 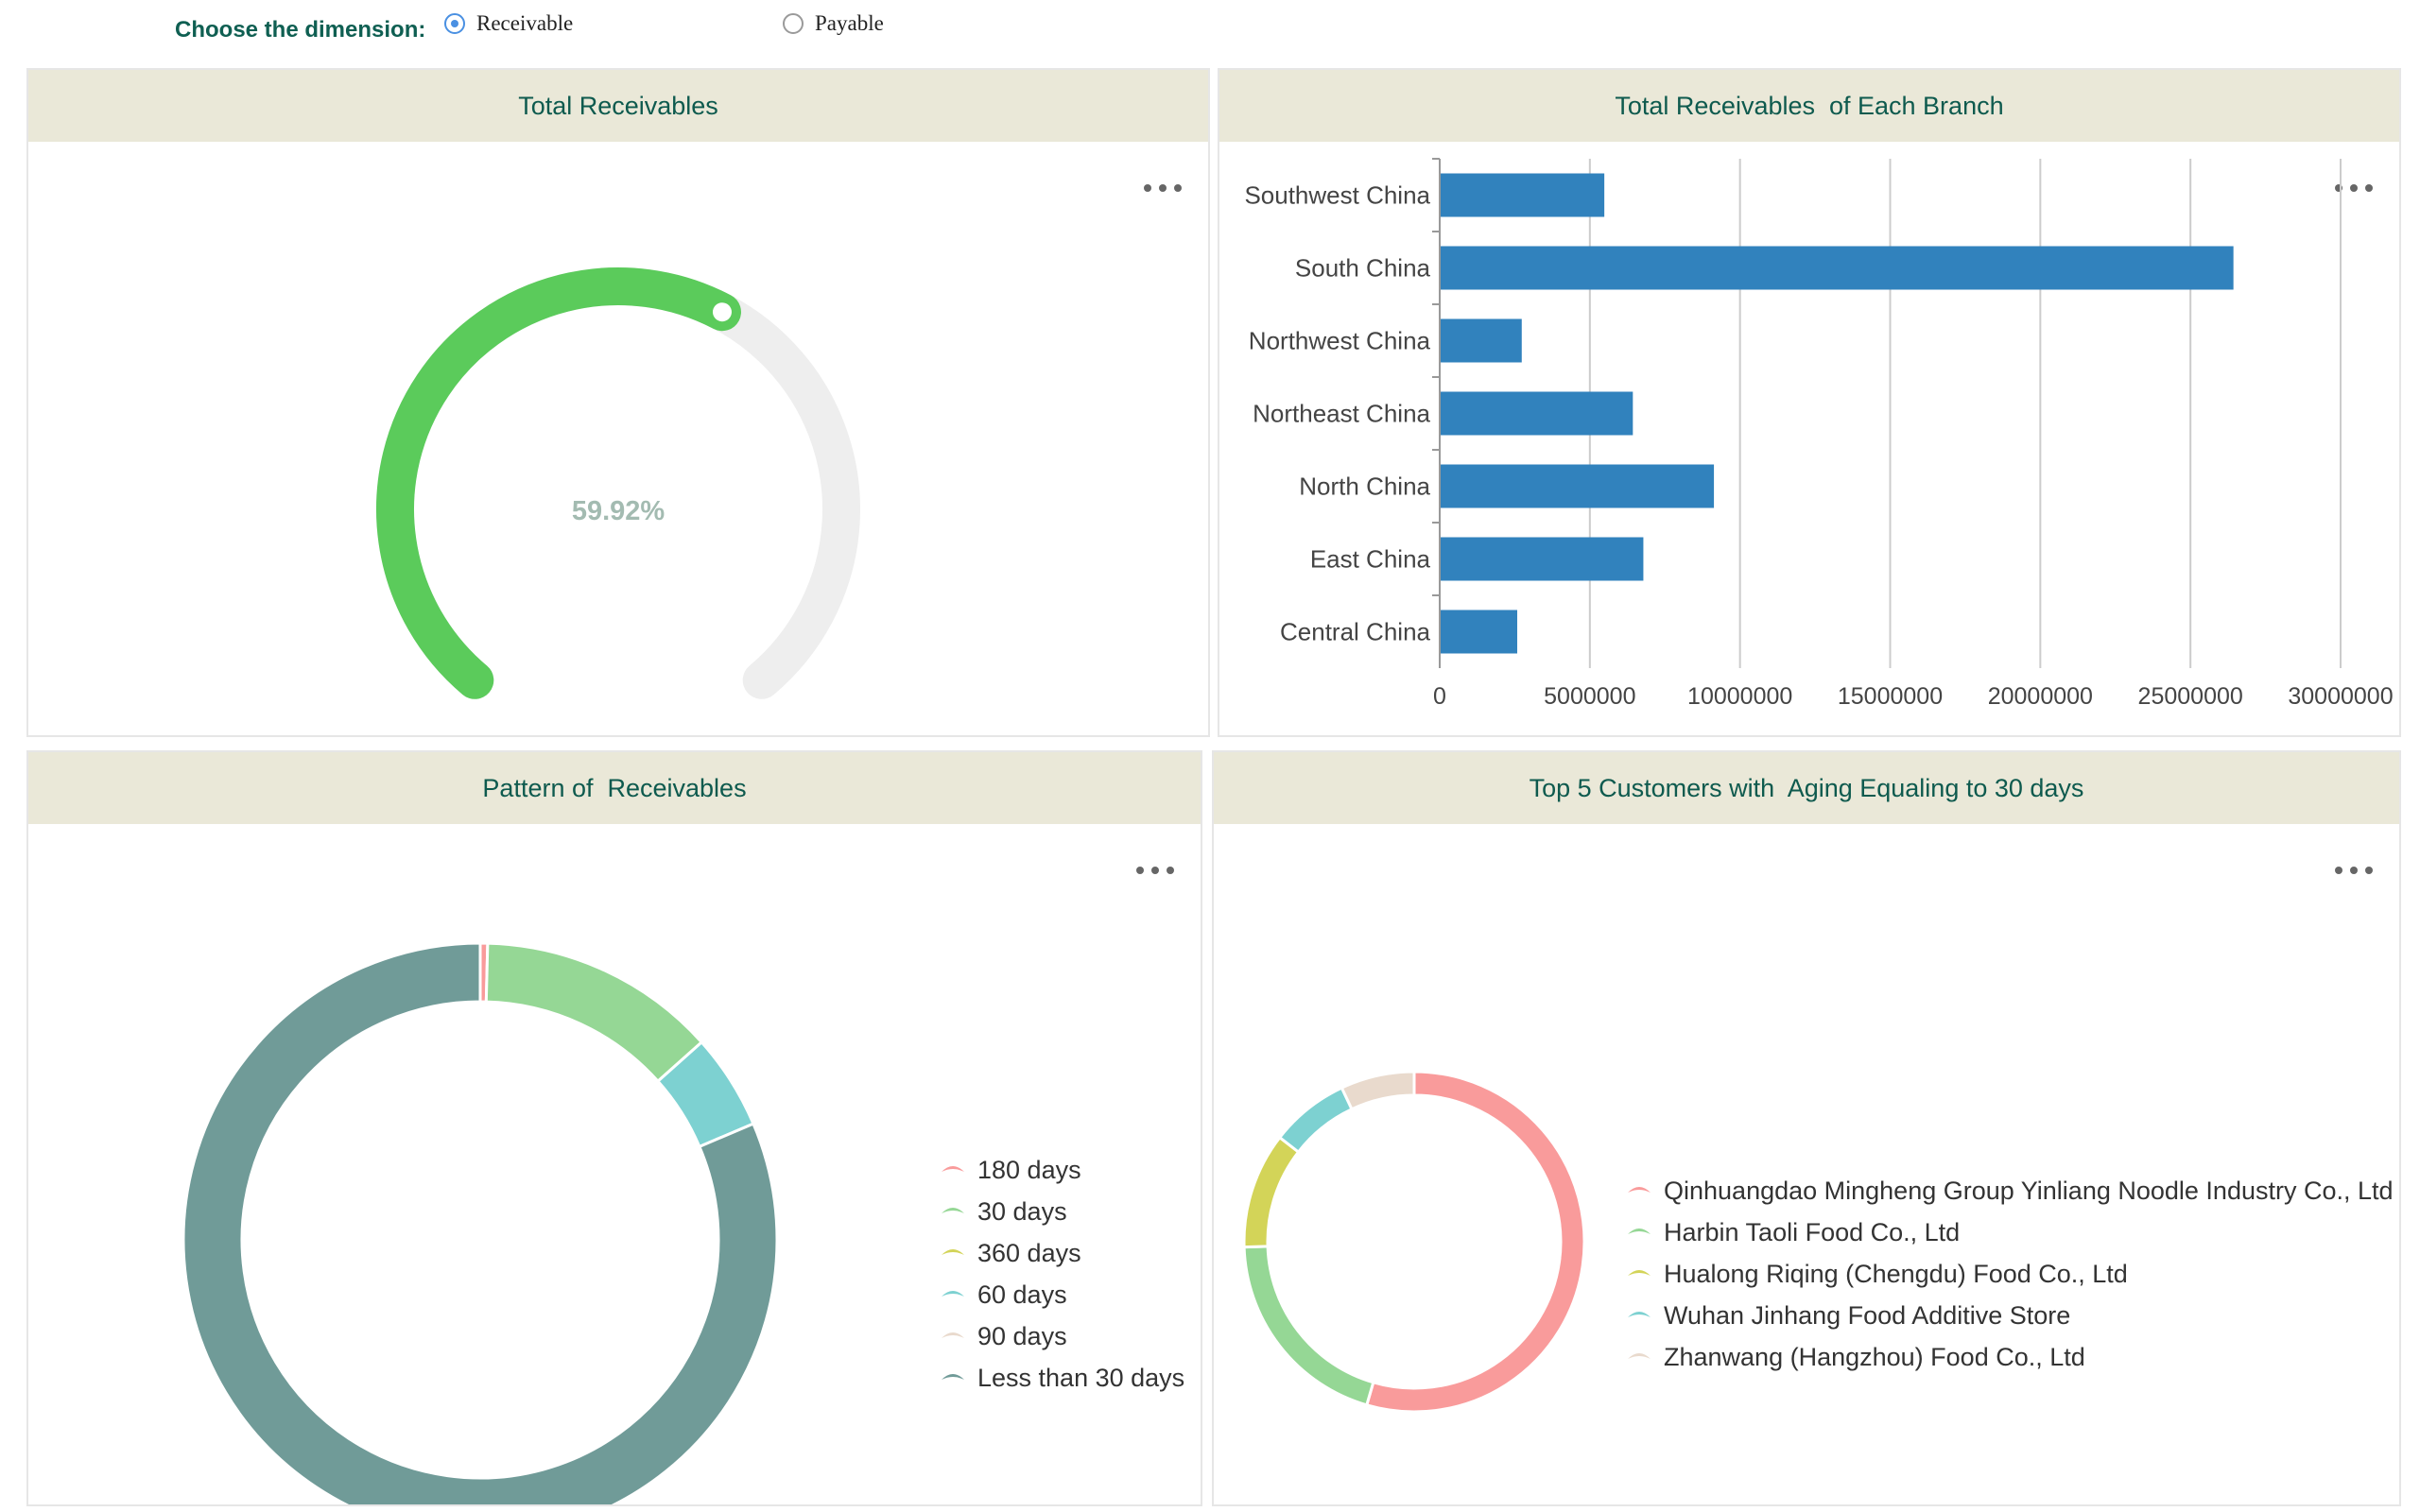 I want to click on x-tick-label: 15000000, so click(x=1890, y=696).